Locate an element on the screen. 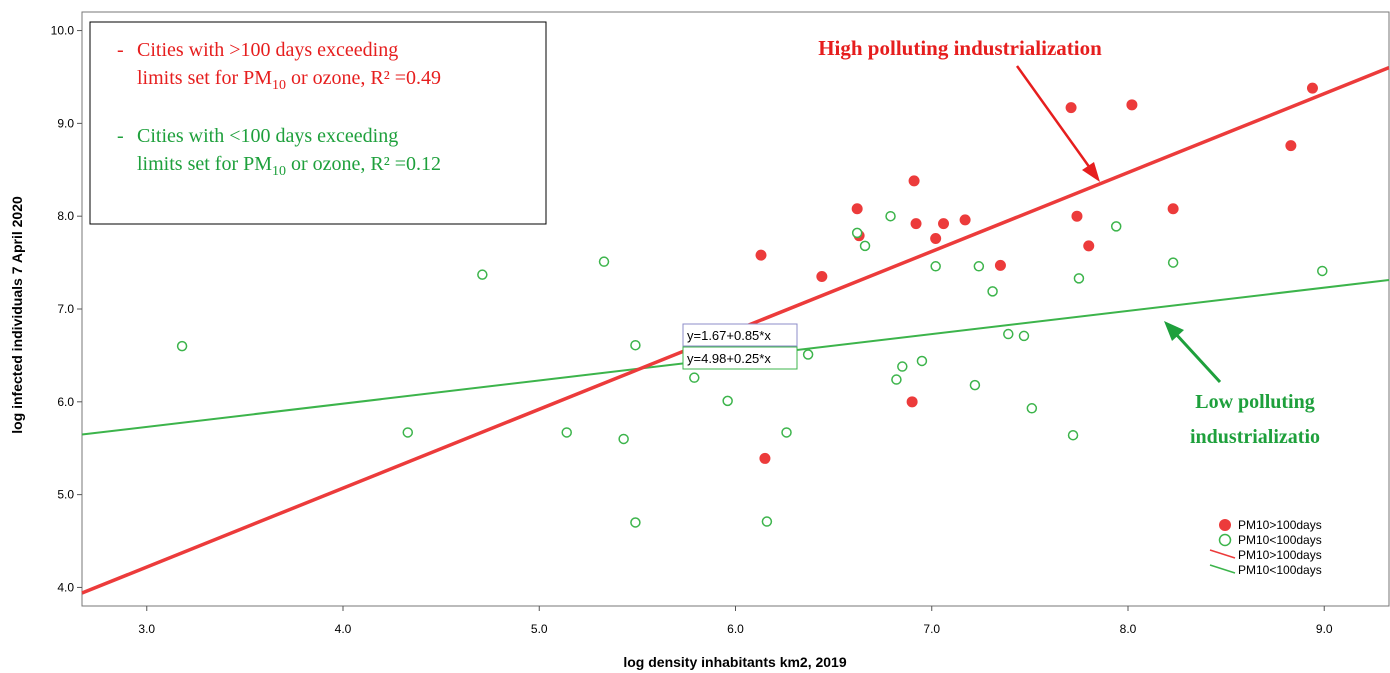  x-tick-label: 3.0 is located at coordinates (146, 629).